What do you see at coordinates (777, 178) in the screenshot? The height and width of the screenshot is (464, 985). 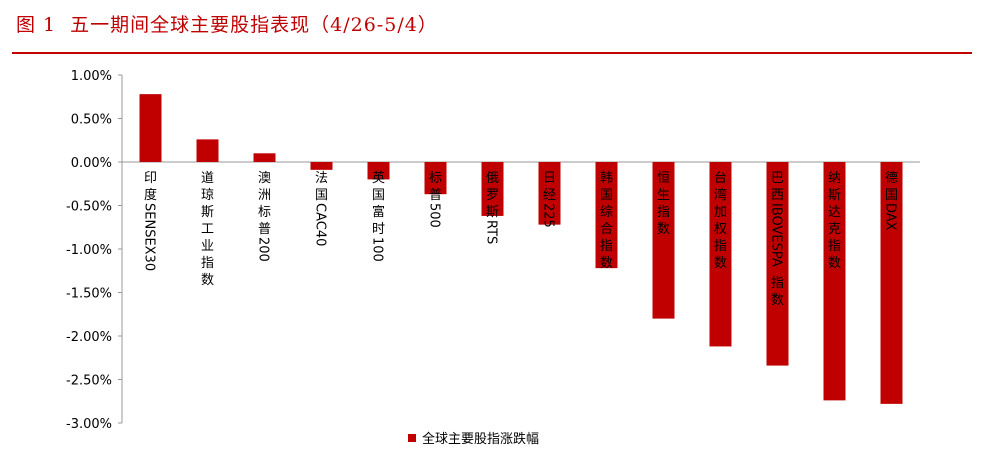 I see `category-label-text: 巴` at bounding box center [777, 178].